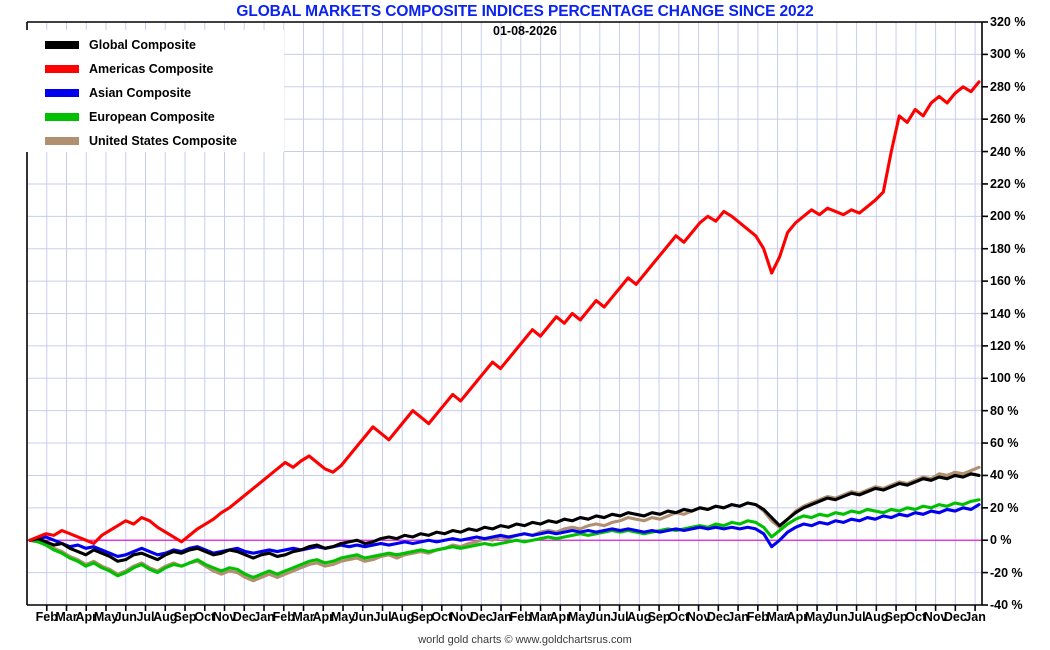 The image size is (1050, 650). What do you see at coordinates (62, 45) in the screenshot?
I see `legend-swatch-global` at bounding box center [62, 45].